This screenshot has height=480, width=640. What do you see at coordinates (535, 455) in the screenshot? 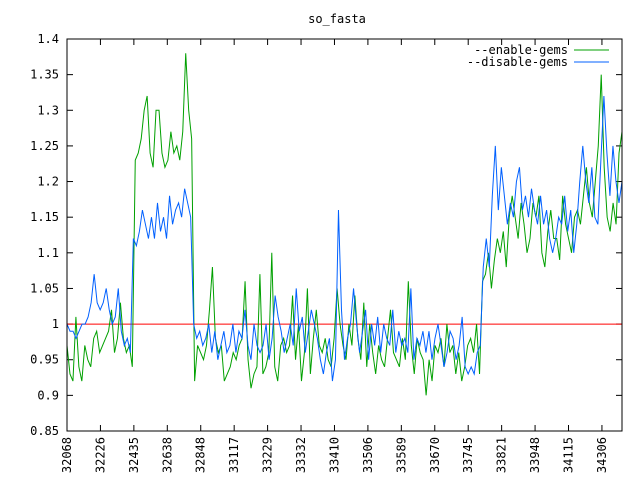
I see `x-tick-label: 33948` at bounding box center [535, 455].